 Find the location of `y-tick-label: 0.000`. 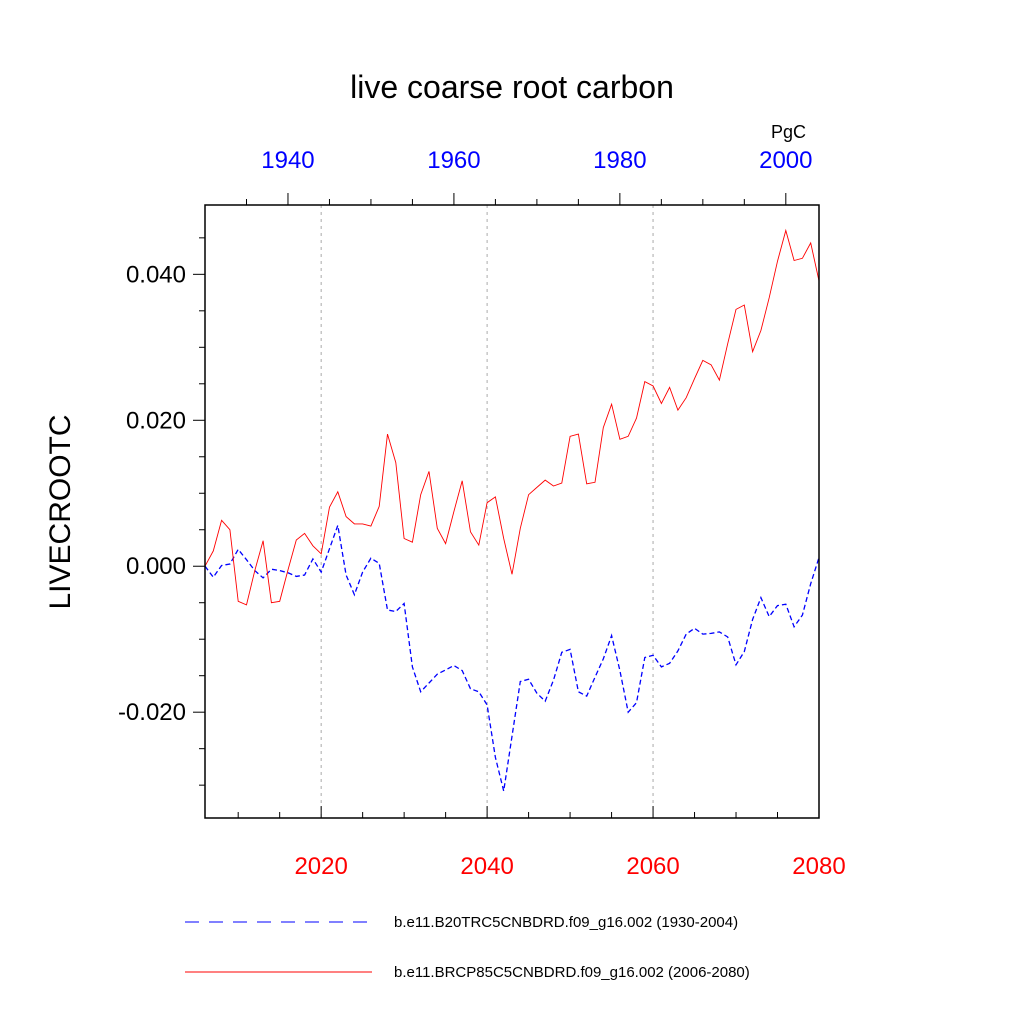

y-tick-label: 0.000 is located at coordinates (156, 566).